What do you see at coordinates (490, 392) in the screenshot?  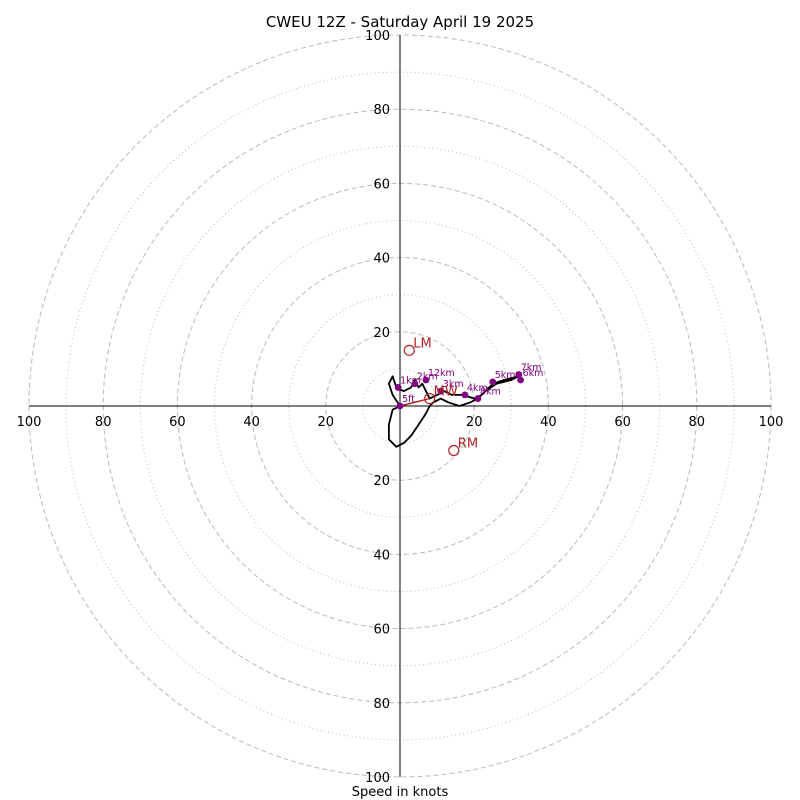 I see `height-marker-label: 8km` at bounding box center [490, 392].